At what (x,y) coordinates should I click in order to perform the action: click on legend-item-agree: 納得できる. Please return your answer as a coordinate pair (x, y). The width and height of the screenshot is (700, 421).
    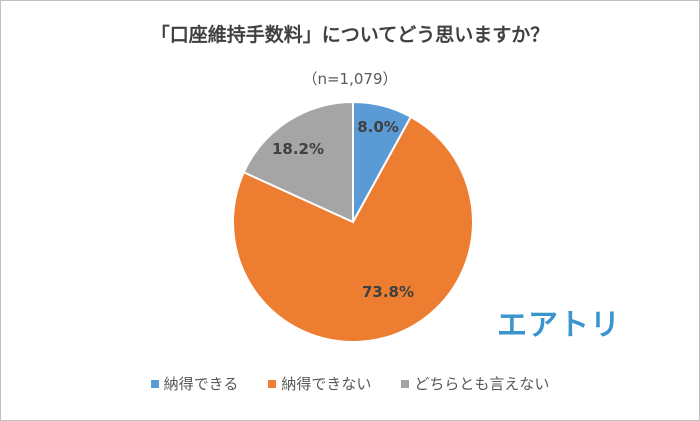
    Looking at the image, I should click on (194, 383).